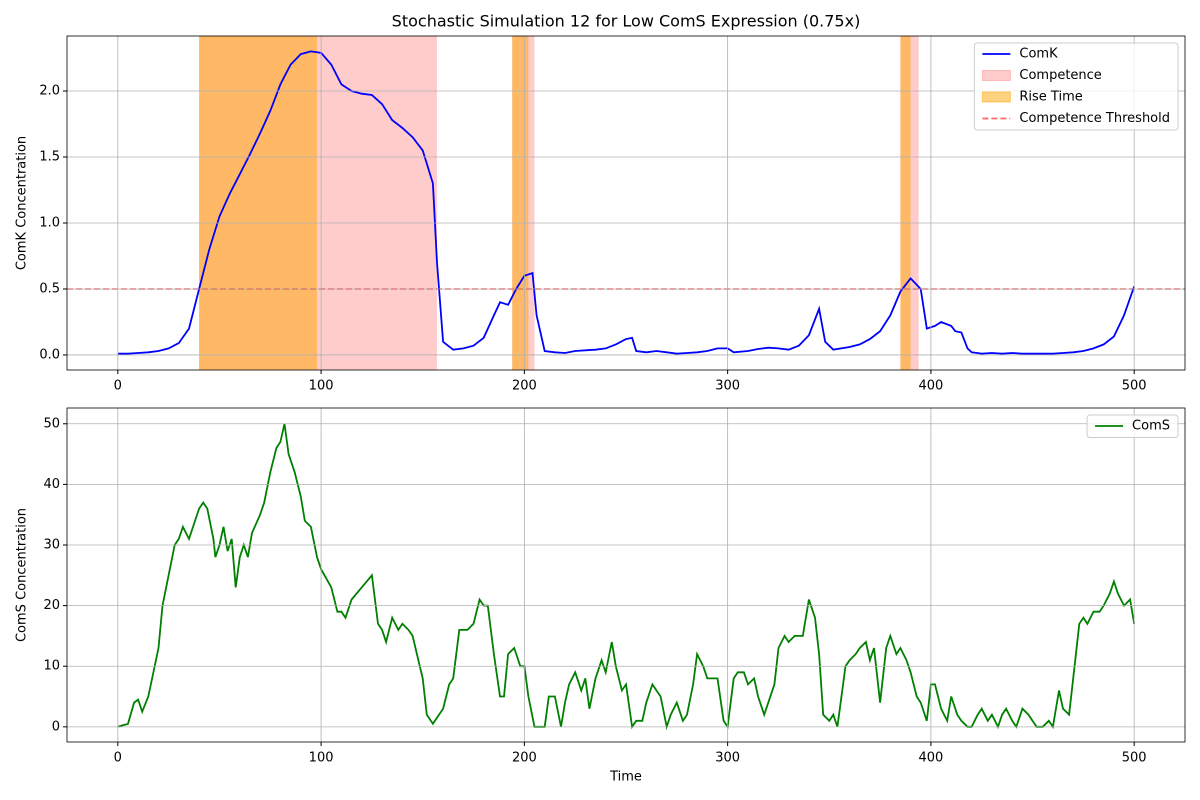 The width and height of the screenshot is (1200, 800). Describe the element at coordinates (49, 222) in the screenshot. I see `y-tick-label: 1.0` at that location.